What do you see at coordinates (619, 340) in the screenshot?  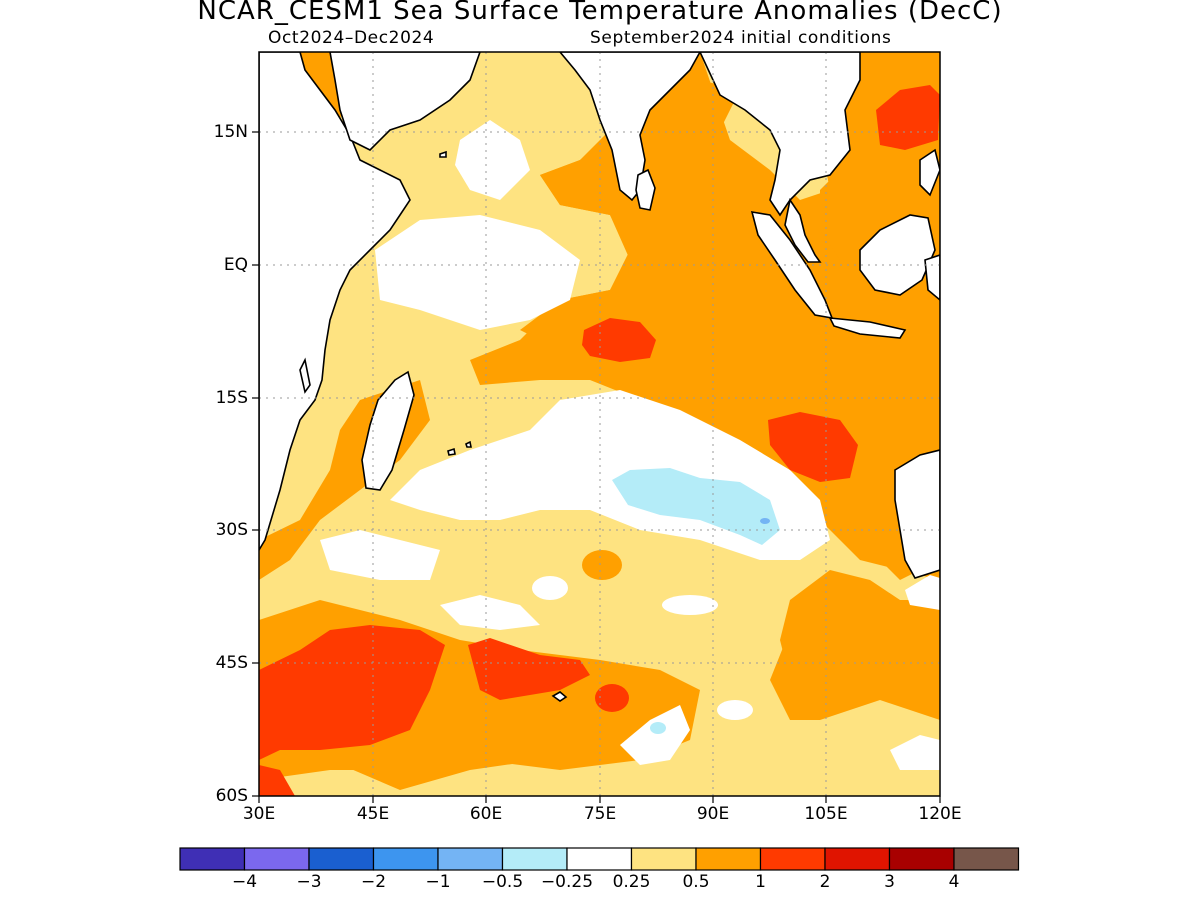 I see `anomaly-red-central-equatorial` at bounding box center [619, 340].